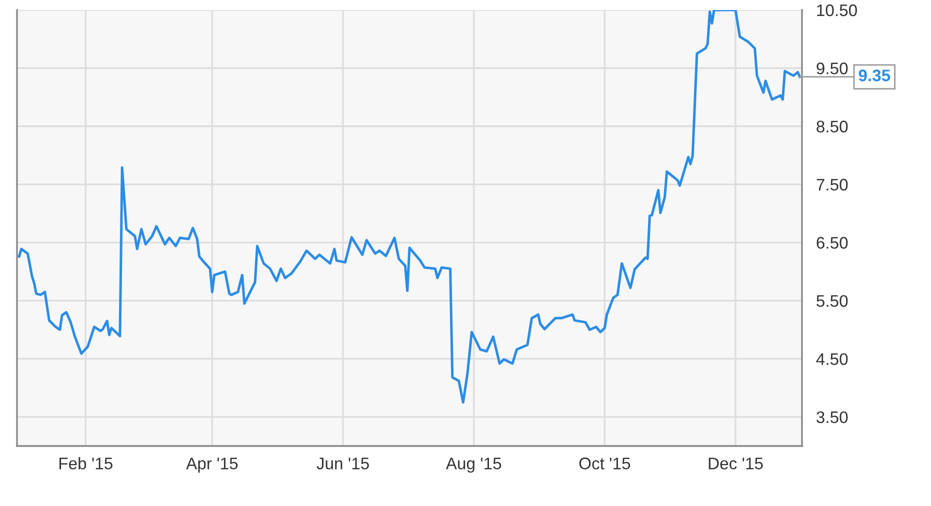 This screenshot has height=506, width=931. I want to click on x-tick-label: Aug '15, so click(474, 465).